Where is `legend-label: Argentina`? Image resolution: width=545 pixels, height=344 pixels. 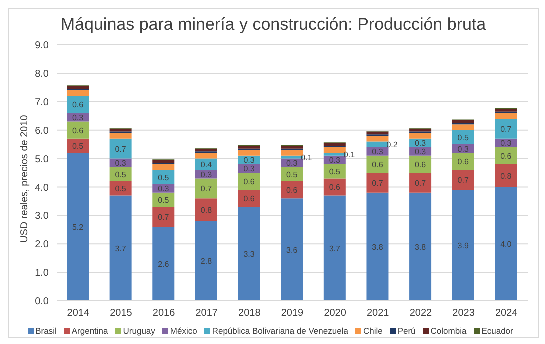
legend-label: Argentina is located at coordinates (89, 331).